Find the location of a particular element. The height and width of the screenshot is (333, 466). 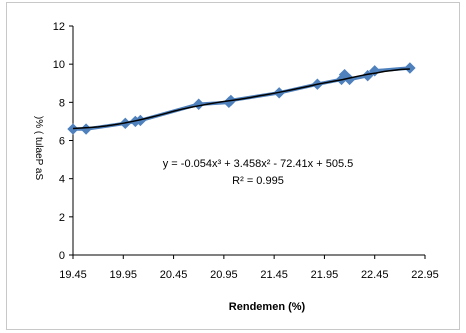

y-tick-label: 4 is located at coordinates (62, 180).